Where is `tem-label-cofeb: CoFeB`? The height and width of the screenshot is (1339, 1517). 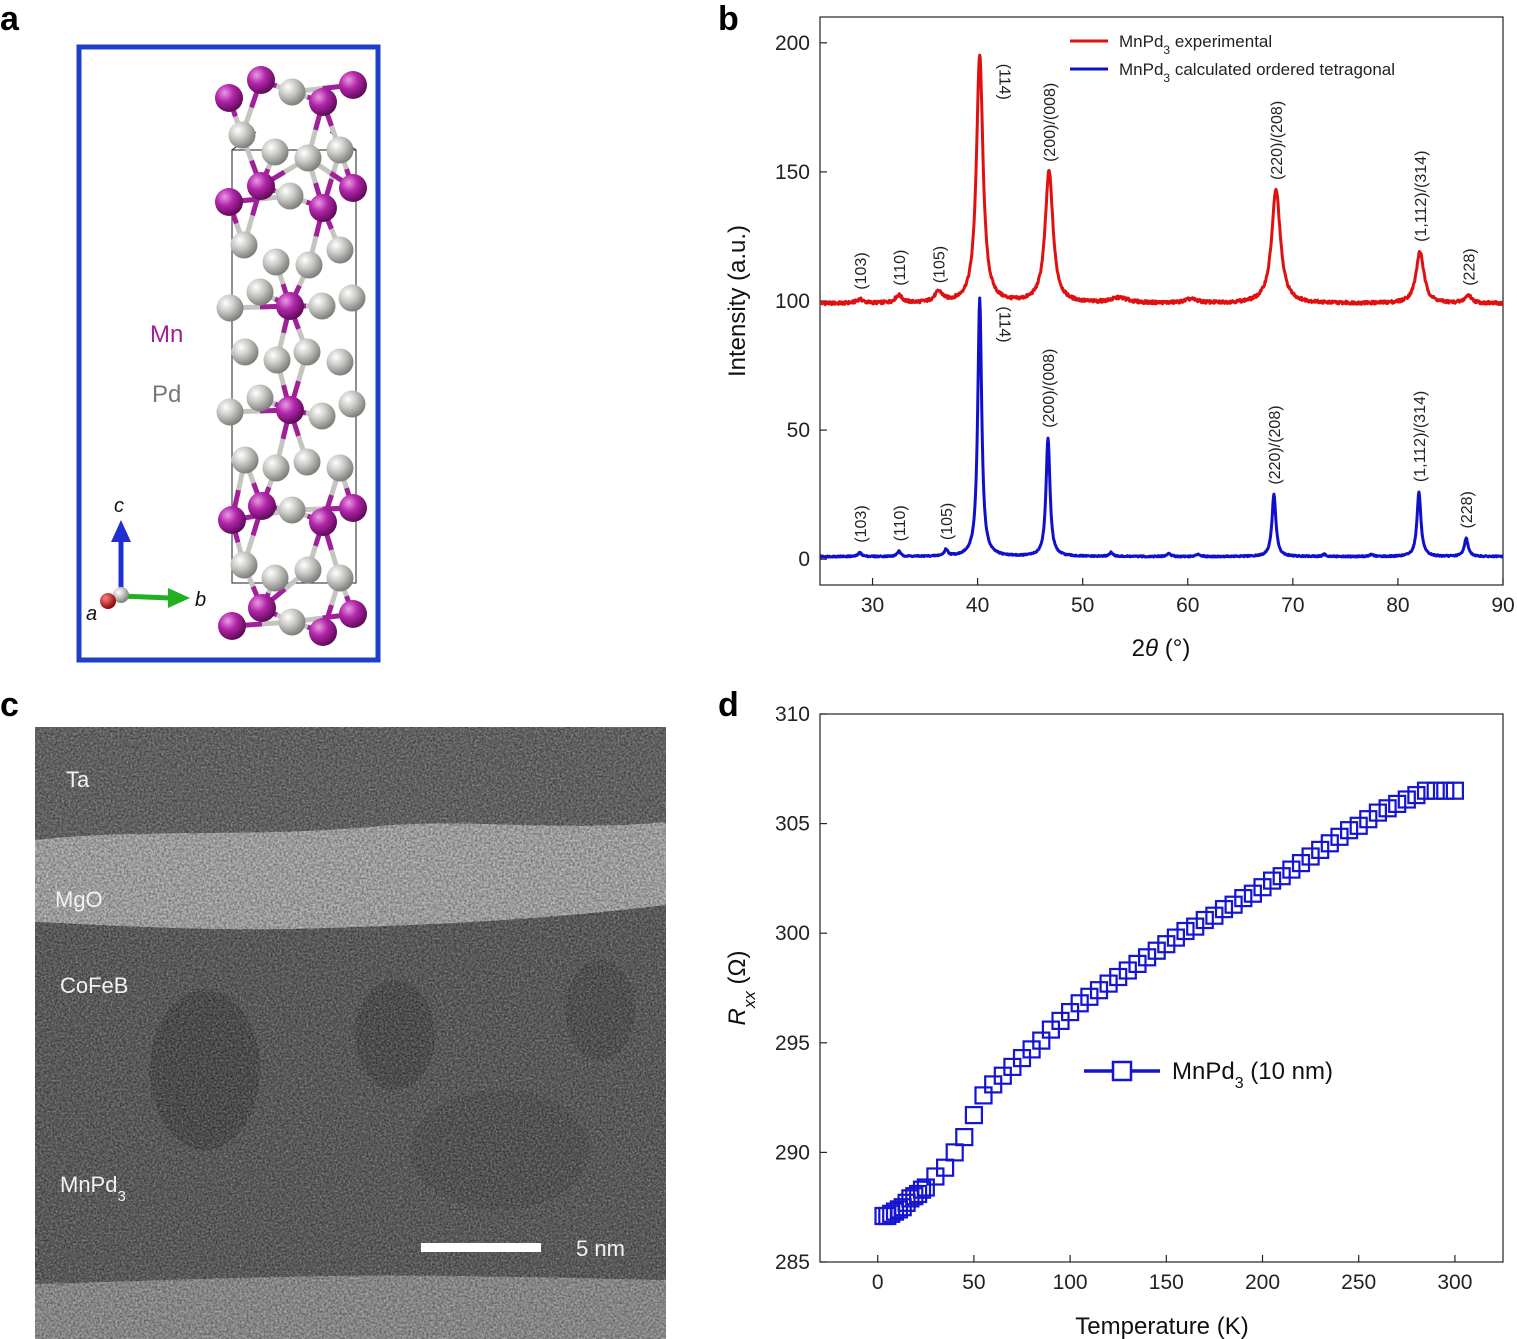
tem-label-cofeb: CoFeB is located at coordinates (94, 985).